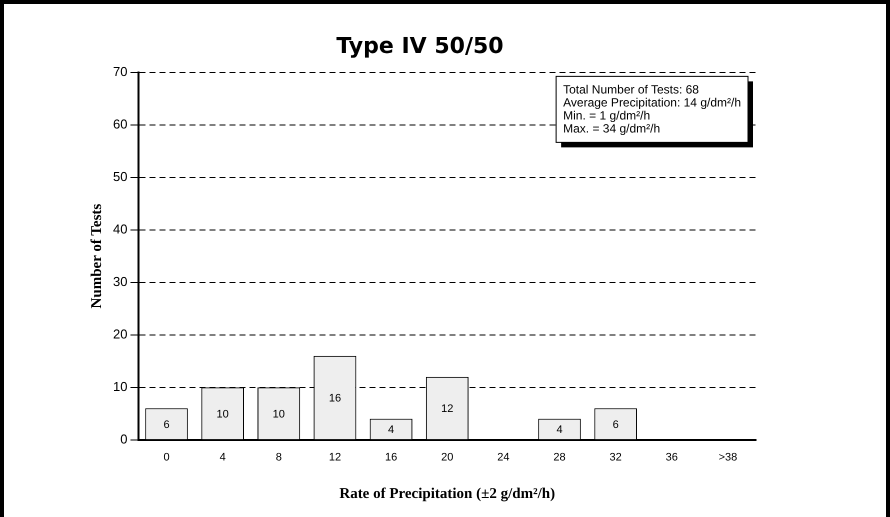 The height and width of the screenshot is (517, 890). I want to click on chart-title: Type IV 50/50, so click(420, 46).